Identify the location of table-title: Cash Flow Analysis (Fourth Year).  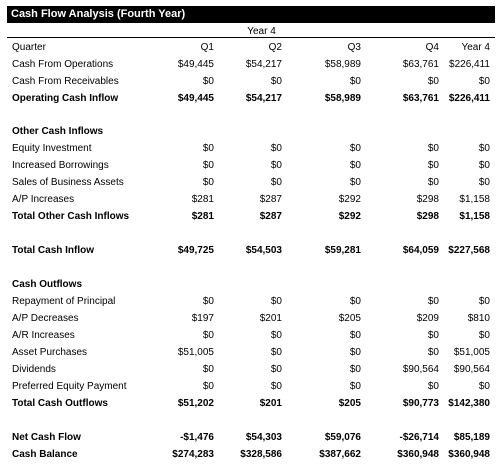
(251, 14).